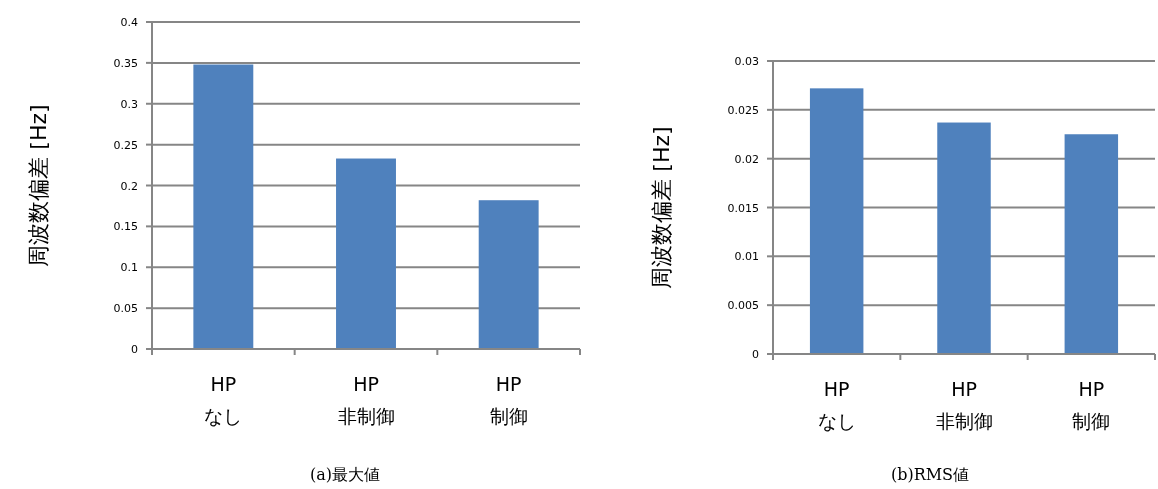 The width and height of the screenshot is (1158, 489). I want to click on y-tick-label: 0.03, so click(746, 61).